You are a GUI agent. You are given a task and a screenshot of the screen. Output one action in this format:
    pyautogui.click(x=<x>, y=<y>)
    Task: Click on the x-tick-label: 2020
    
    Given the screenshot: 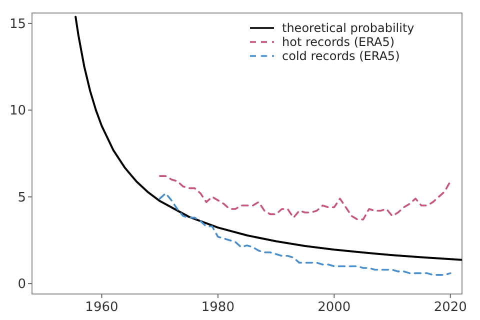 What is the action you would take?
    pyautogui.click(x=450, y=307)
    